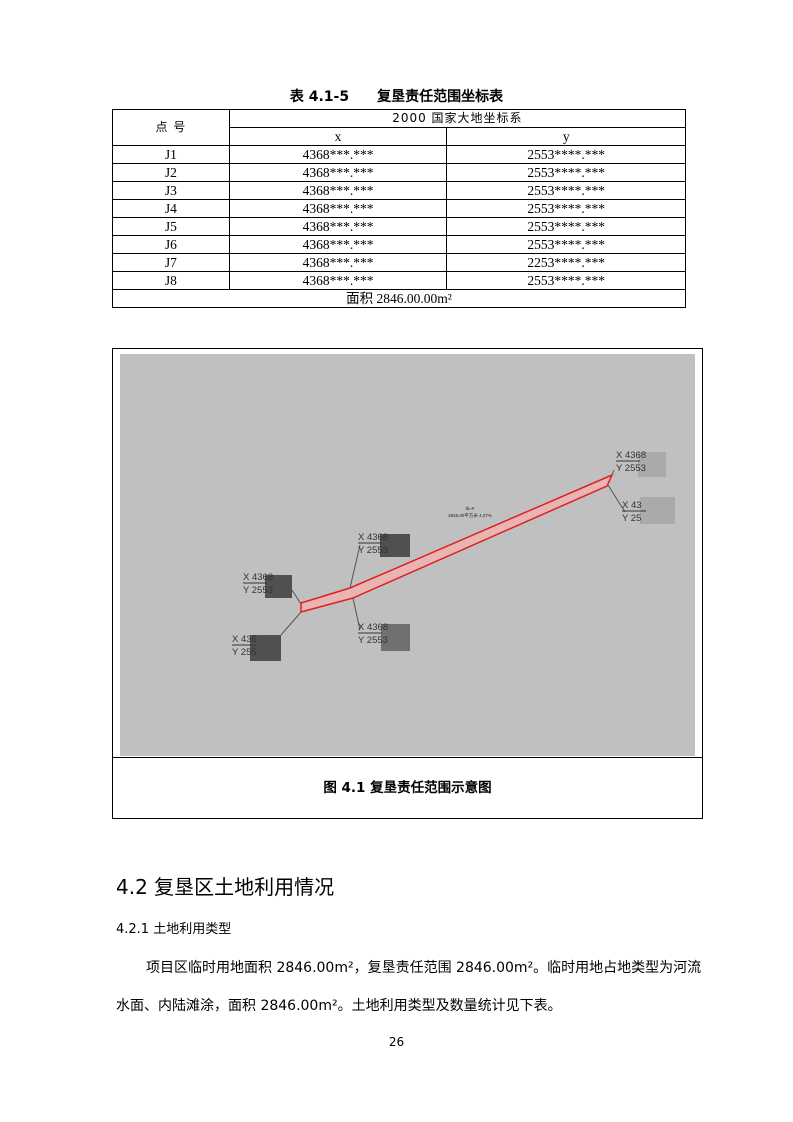 The image size is (793, 1122). What do you see at coordinates (171, 262) in the screenshot?
I see `cell-id: J7` at bounding box center [171, 262].